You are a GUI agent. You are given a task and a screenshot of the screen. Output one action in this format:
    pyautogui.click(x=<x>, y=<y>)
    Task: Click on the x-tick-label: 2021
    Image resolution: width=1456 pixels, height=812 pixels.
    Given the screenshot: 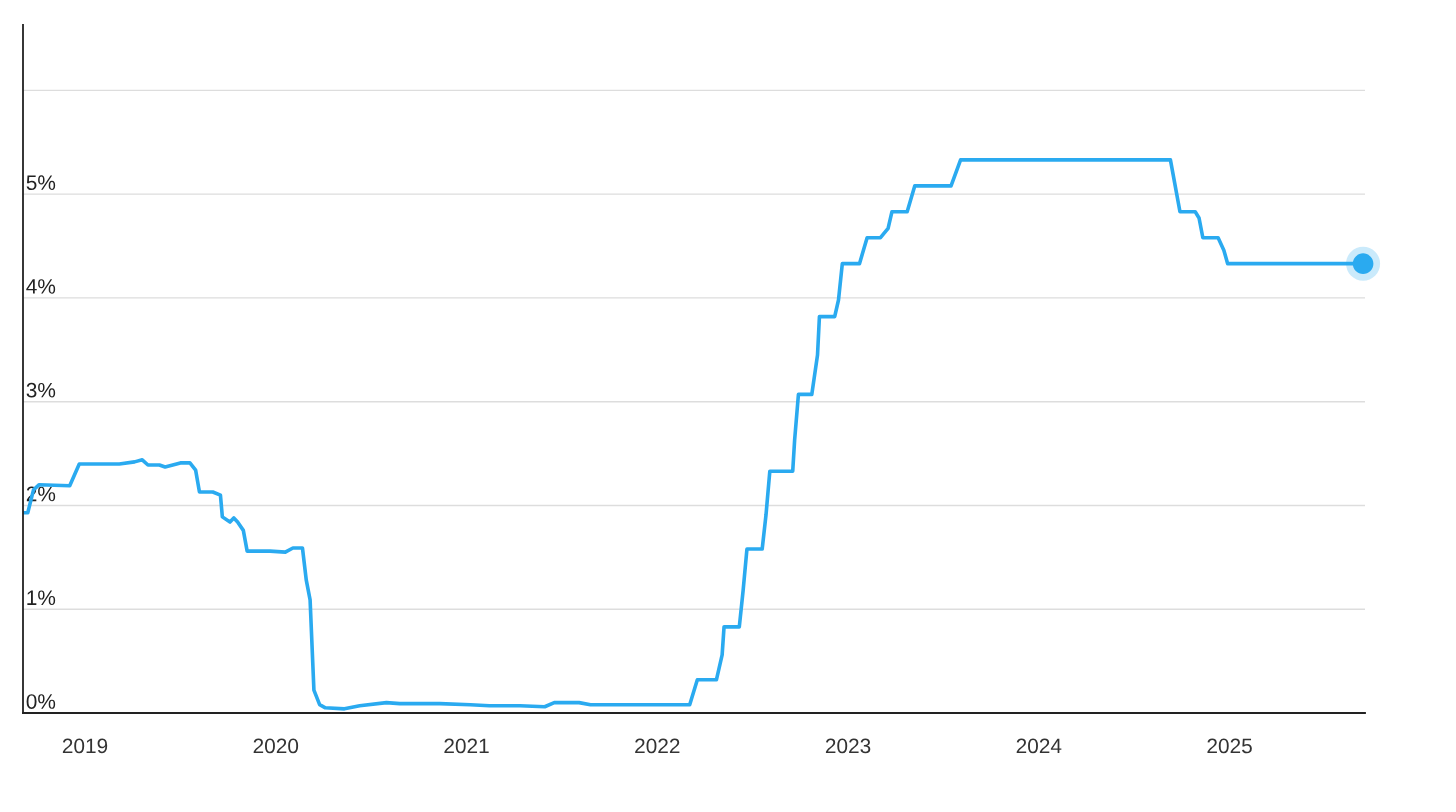 What is the action you would take?
    pyautogui.click(x=466, y=746)
    